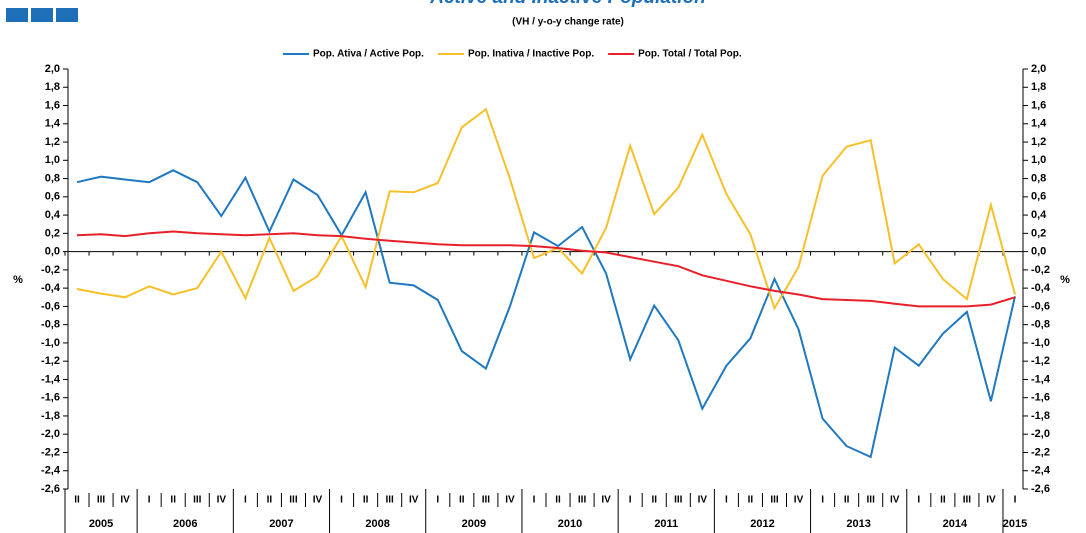 The width and height of the screenshot is (1086, 533). Describe the element at coordinates (52, 105) in the screenshot. I see `y-tick-label: 1,6` at that location.